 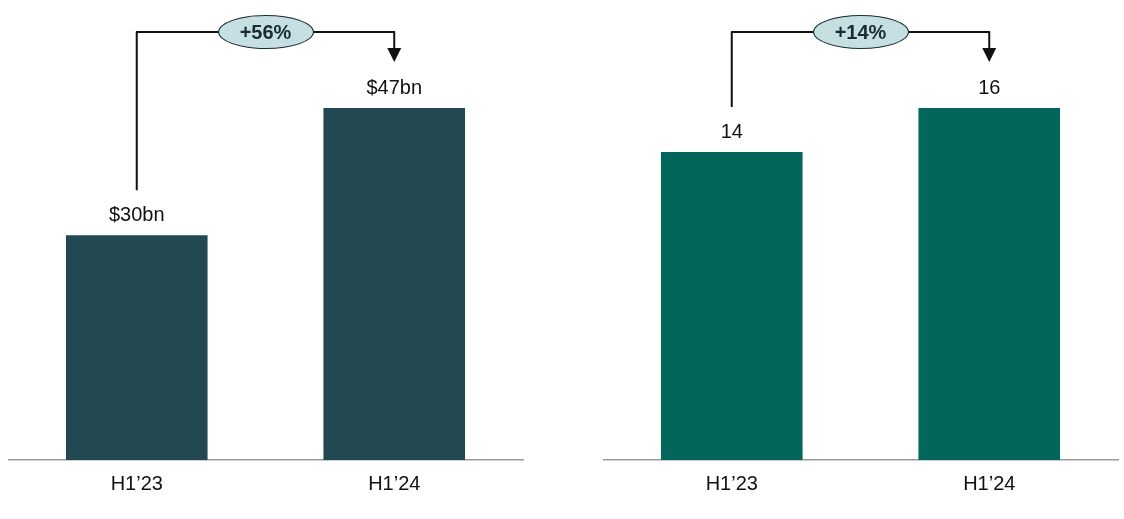 I want to click on data-label: 16, so click(x=989, y=86).